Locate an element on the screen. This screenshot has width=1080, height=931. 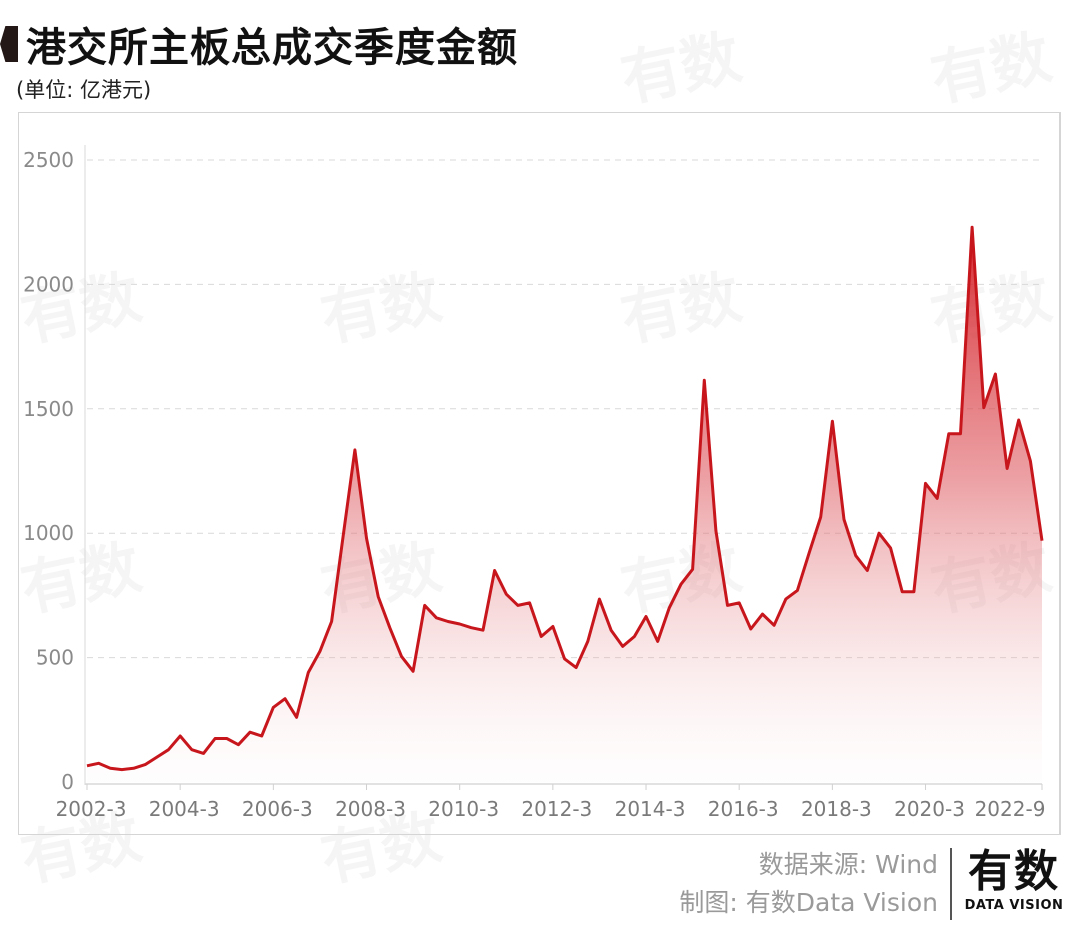
logo-en: DATA VISION is located at coordinates (1014, 905).